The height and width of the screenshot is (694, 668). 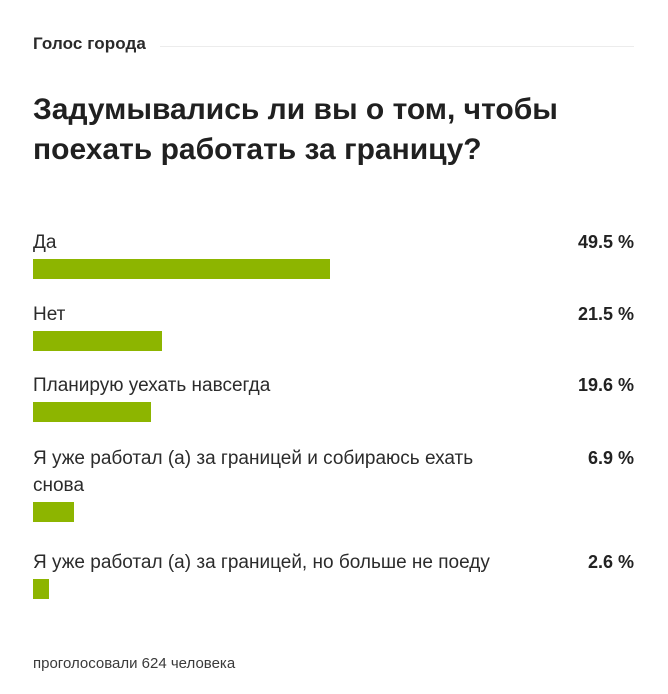 What do you see at coordinates (333, 326) in the screenshot?
I see `poll-option-no: Нет 21.5 %` at bounding box center [333, 326].